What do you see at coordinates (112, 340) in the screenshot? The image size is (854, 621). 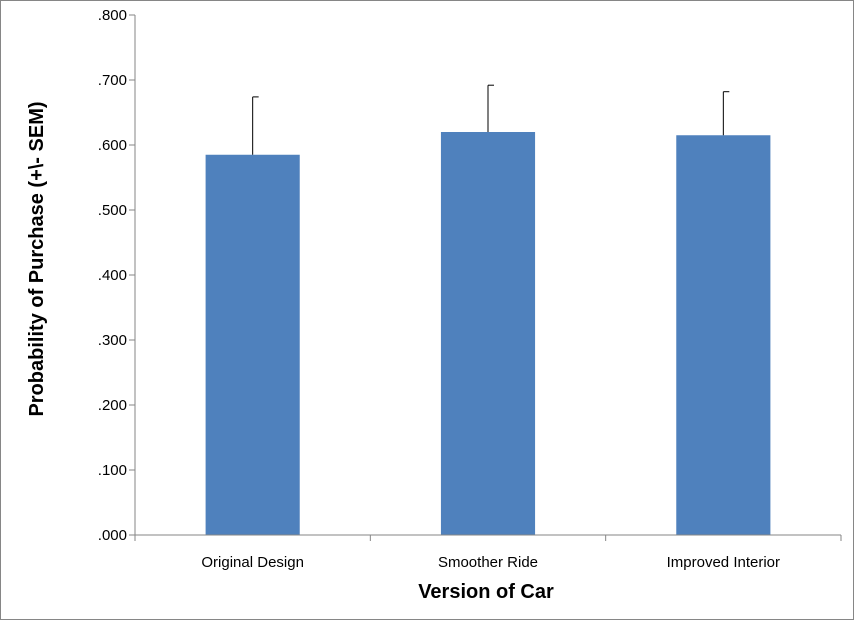 I see `y-tick-label: .300` at bounding box center [112, 340].